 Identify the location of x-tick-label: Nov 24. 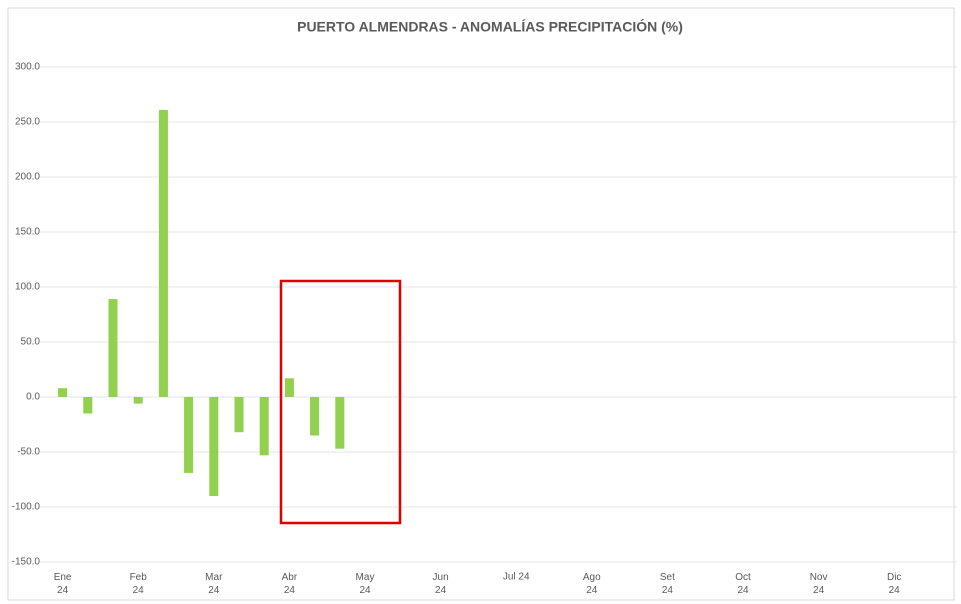
(819, 584).